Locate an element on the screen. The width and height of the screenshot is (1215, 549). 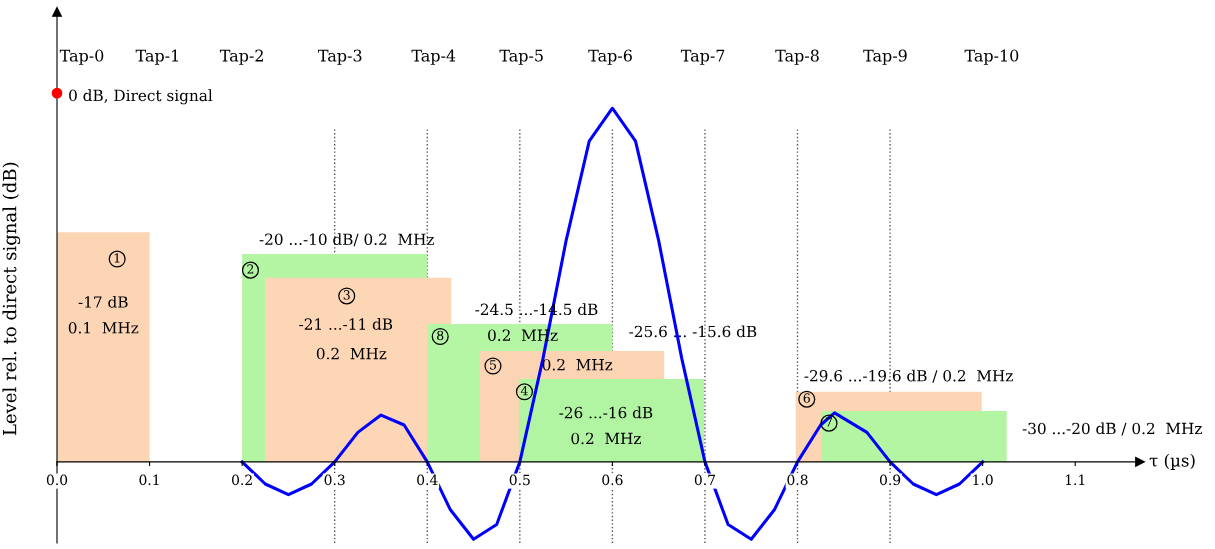
annotation: -21 ...-11 dB is located at coordinates (346, 324).